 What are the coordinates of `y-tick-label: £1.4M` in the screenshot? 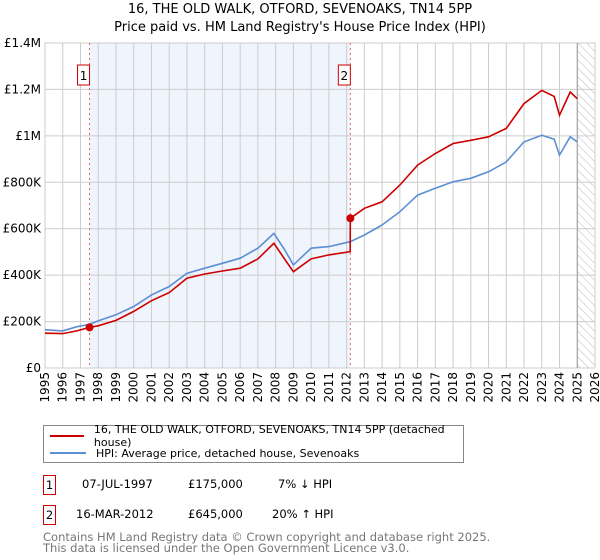 It's located at (22, 43).